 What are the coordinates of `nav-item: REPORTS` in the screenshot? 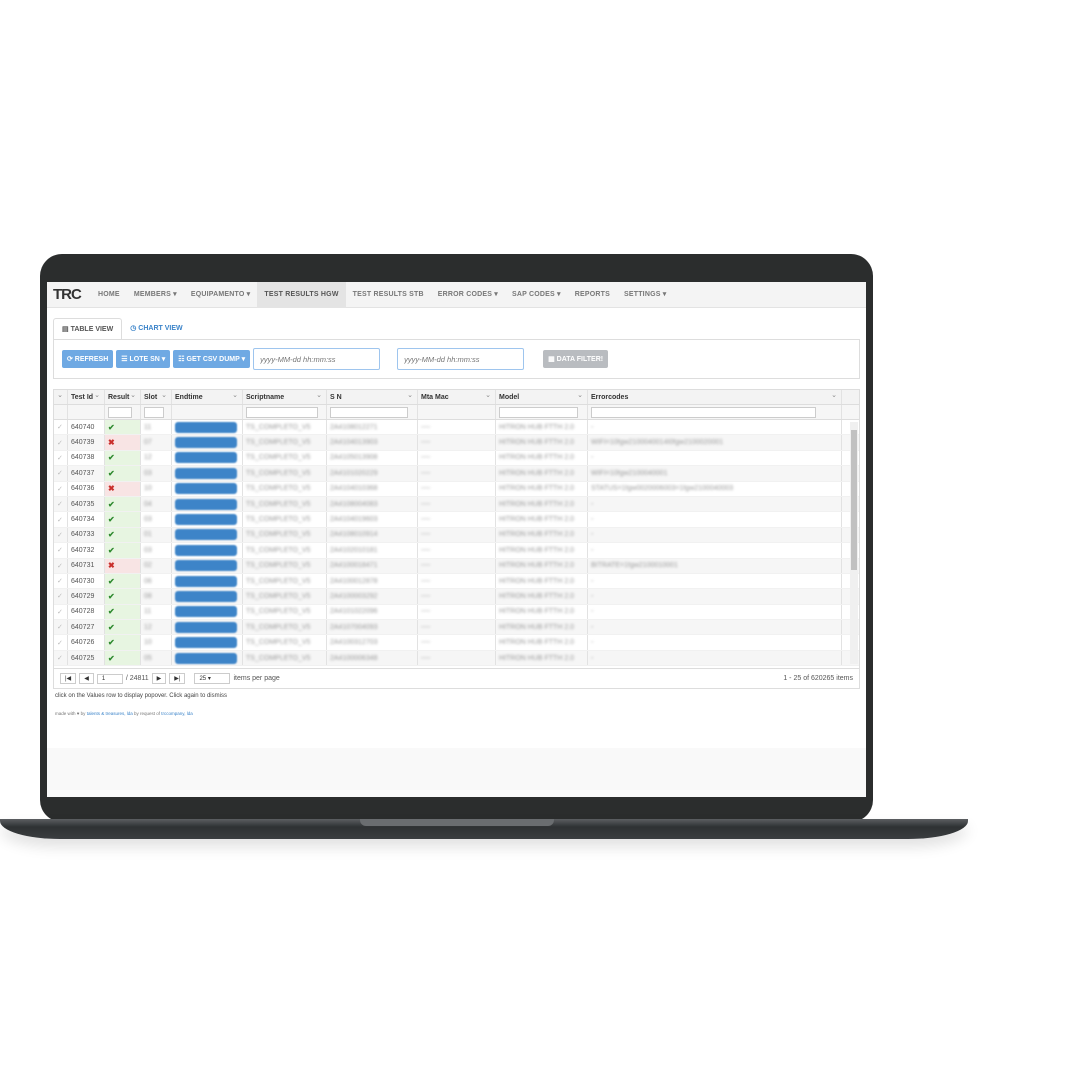 It's located at (592, 294).